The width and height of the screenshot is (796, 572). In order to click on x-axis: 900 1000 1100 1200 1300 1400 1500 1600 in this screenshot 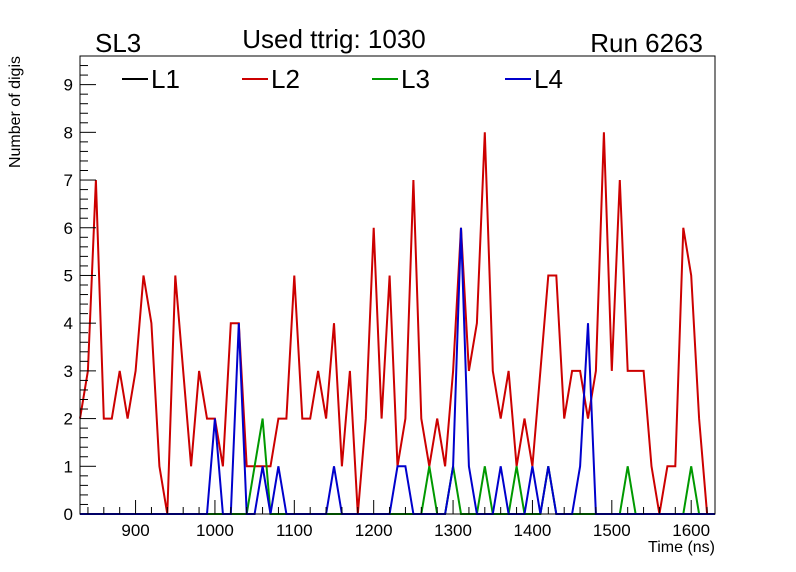, I will do `click(398, 520)`.